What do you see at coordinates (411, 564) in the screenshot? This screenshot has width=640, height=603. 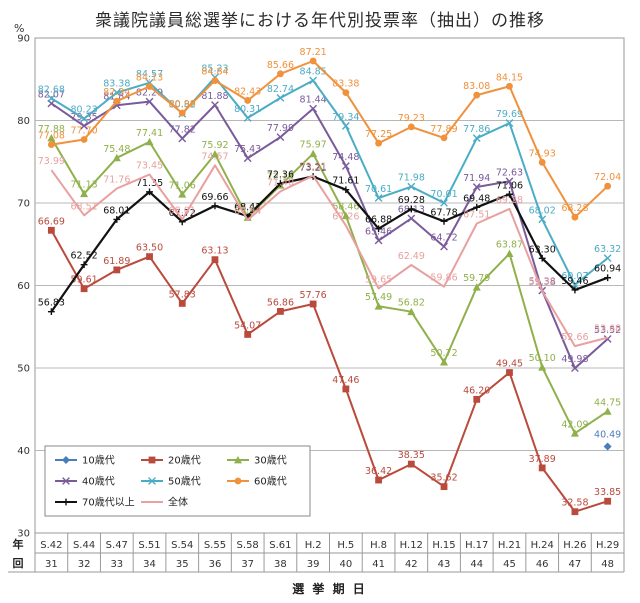 I see `round-label: 42` at bounding box center [411, 564].